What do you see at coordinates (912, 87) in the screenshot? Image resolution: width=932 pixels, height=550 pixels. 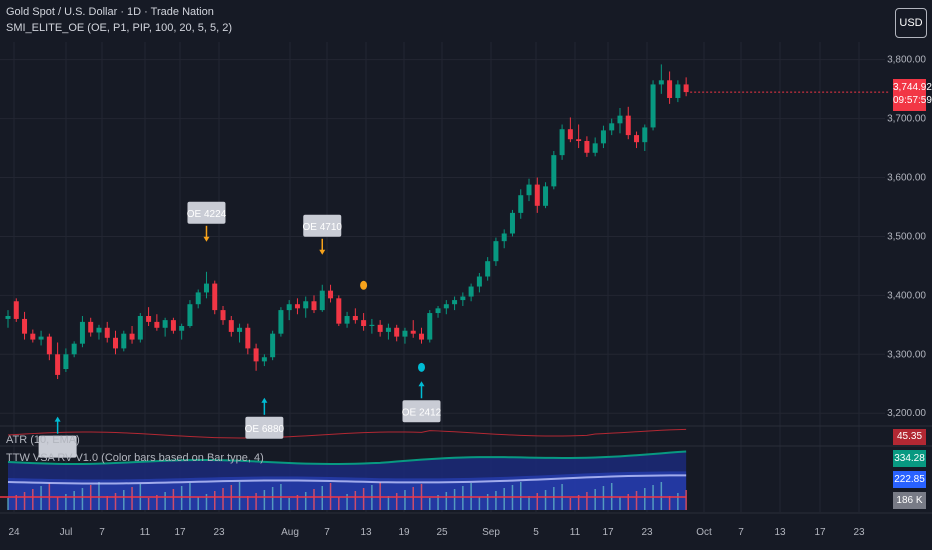 I see `last-price-value: 3,744.92` at bounding box center [912, 87].